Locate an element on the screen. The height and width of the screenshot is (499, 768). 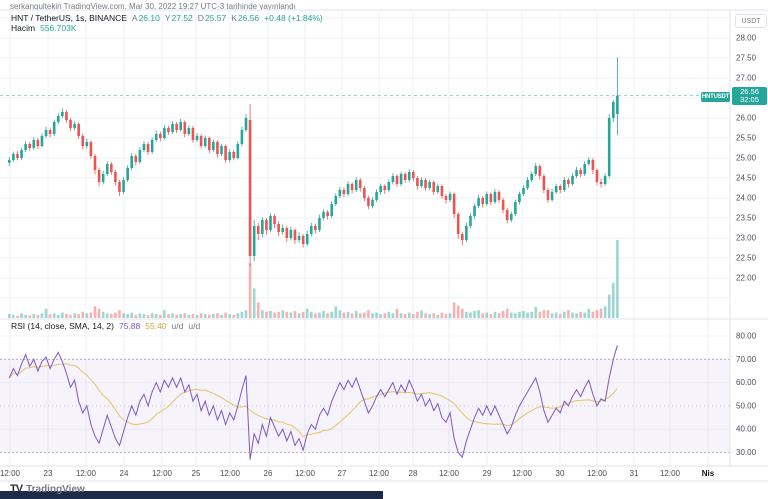
high-label: Y is located at coordinates (167, 18).